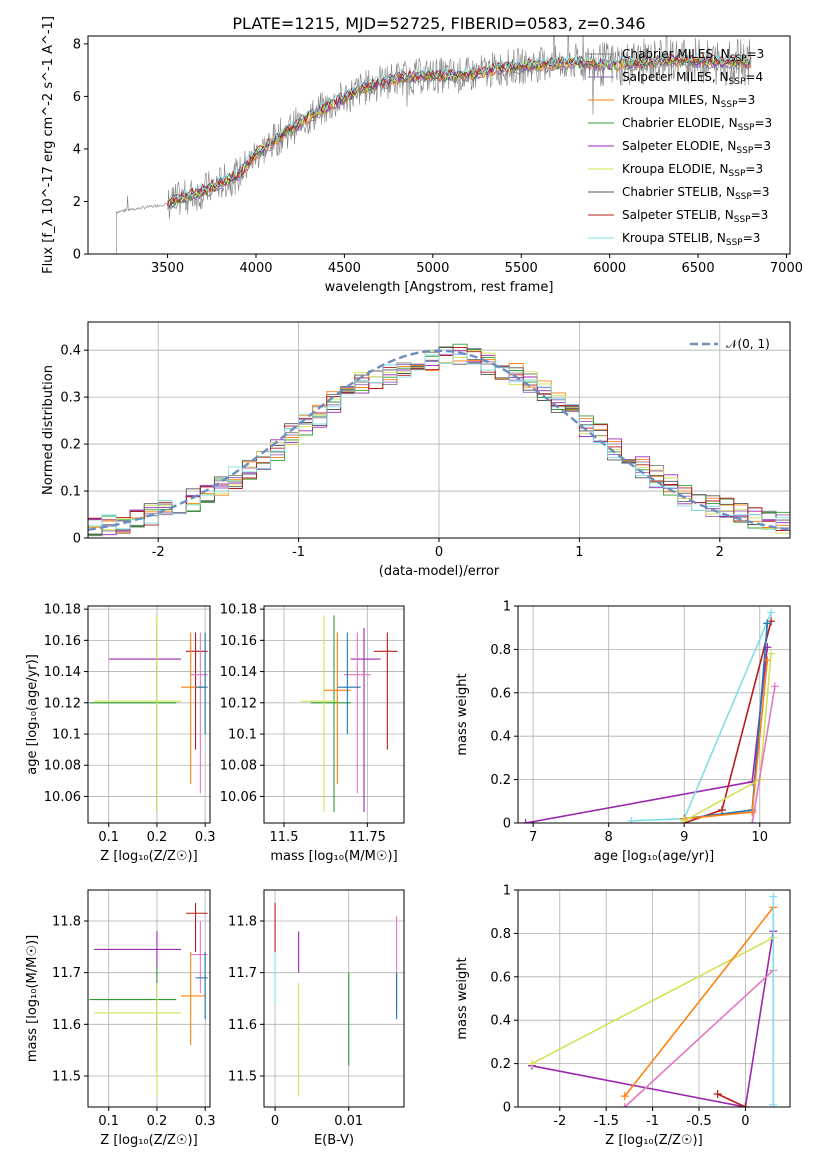 This screenshot has height=1170, width=819. What do you see at coordinates (521, 268) in the screenshot?
I see `tick-label-x: 5500` at bounding box center [521, 268].